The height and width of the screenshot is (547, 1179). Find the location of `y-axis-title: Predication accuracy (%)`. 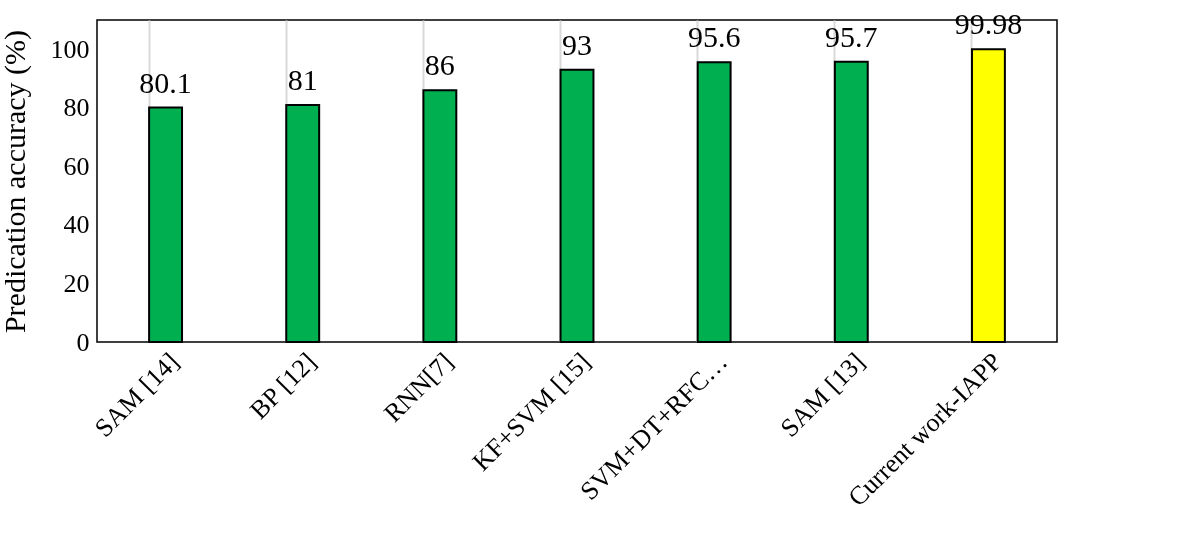

y-axis-title: Predication accuracy (%) is located at coordinates (16, 181).